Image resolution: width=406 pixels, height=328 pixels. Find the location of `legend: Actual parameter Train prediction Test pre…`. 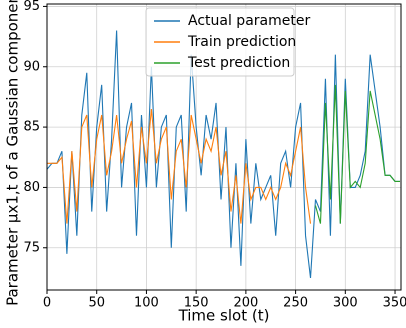

legend: Actual parameter Train prediction Test pre… is located at coordinates (227, 42).